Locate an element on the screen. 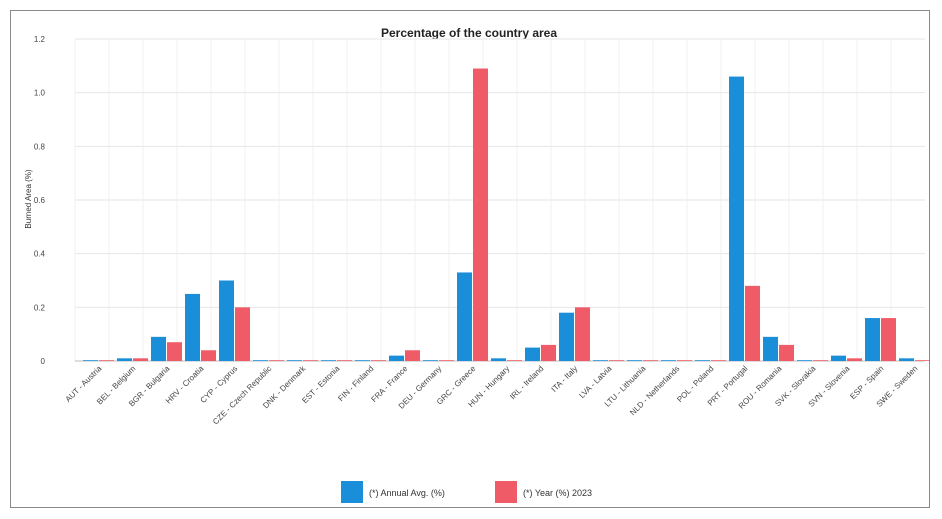 This screenshot has width=942, height=519. y-axis-label: Burned Area (%) is located at coordinates (28, 198).